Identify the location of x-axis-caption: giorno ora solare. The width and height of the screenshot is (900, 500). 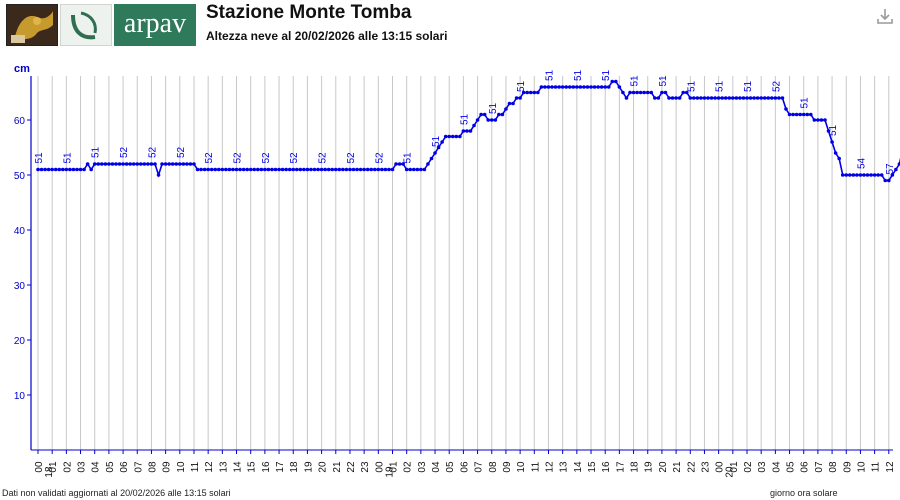
(804, 493).